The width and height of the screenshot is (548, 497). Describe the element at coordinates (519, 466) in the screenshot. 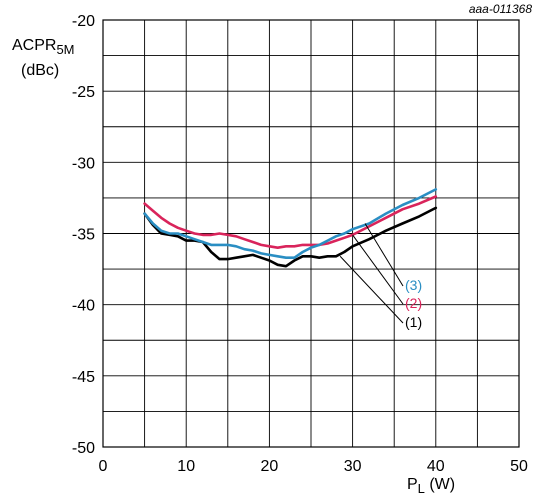

I see `x-tick-label: 50` at that location.